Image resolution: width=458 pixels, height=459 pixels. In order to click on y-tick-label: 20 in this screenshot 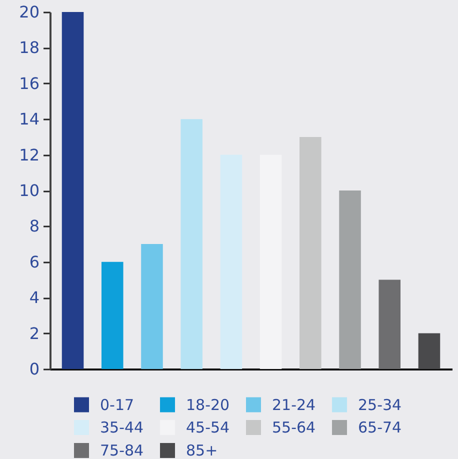, I will do `click(29, 12)`.